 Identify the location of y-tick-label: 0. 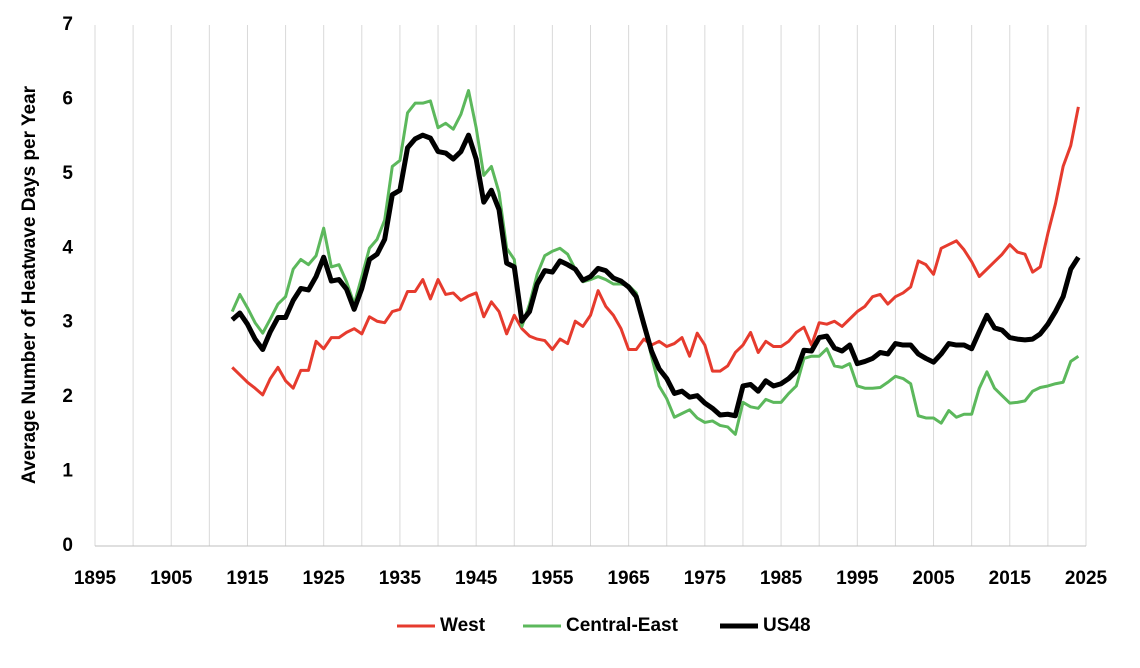
(67, 545).